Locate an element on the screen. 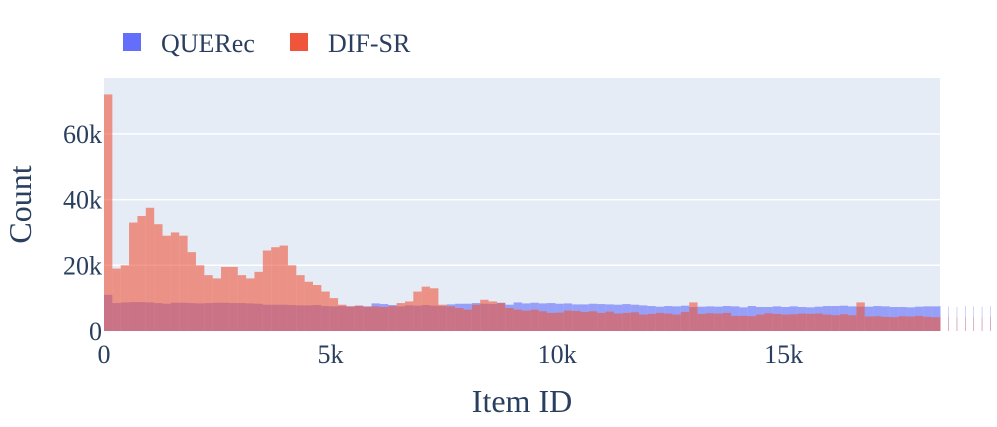 Image resolution: width=997 pixels, height=427 pixels. y-tick-label: 0 is located at coordinates (95, 331).